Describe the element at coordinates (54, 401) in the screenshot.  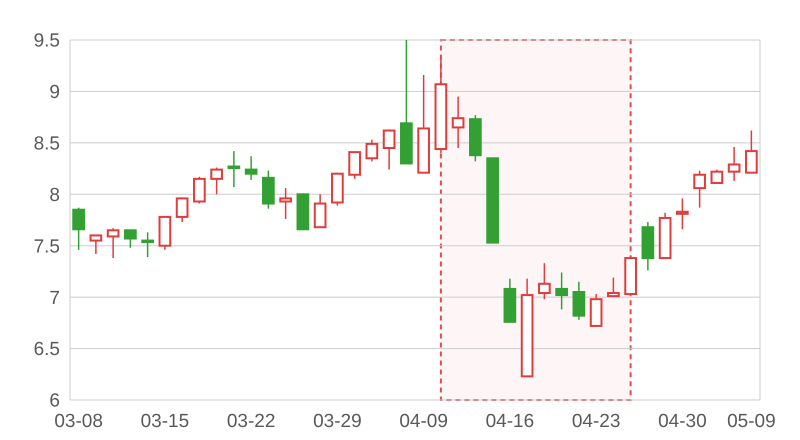
I see `y-tick-label: 6` at that location.